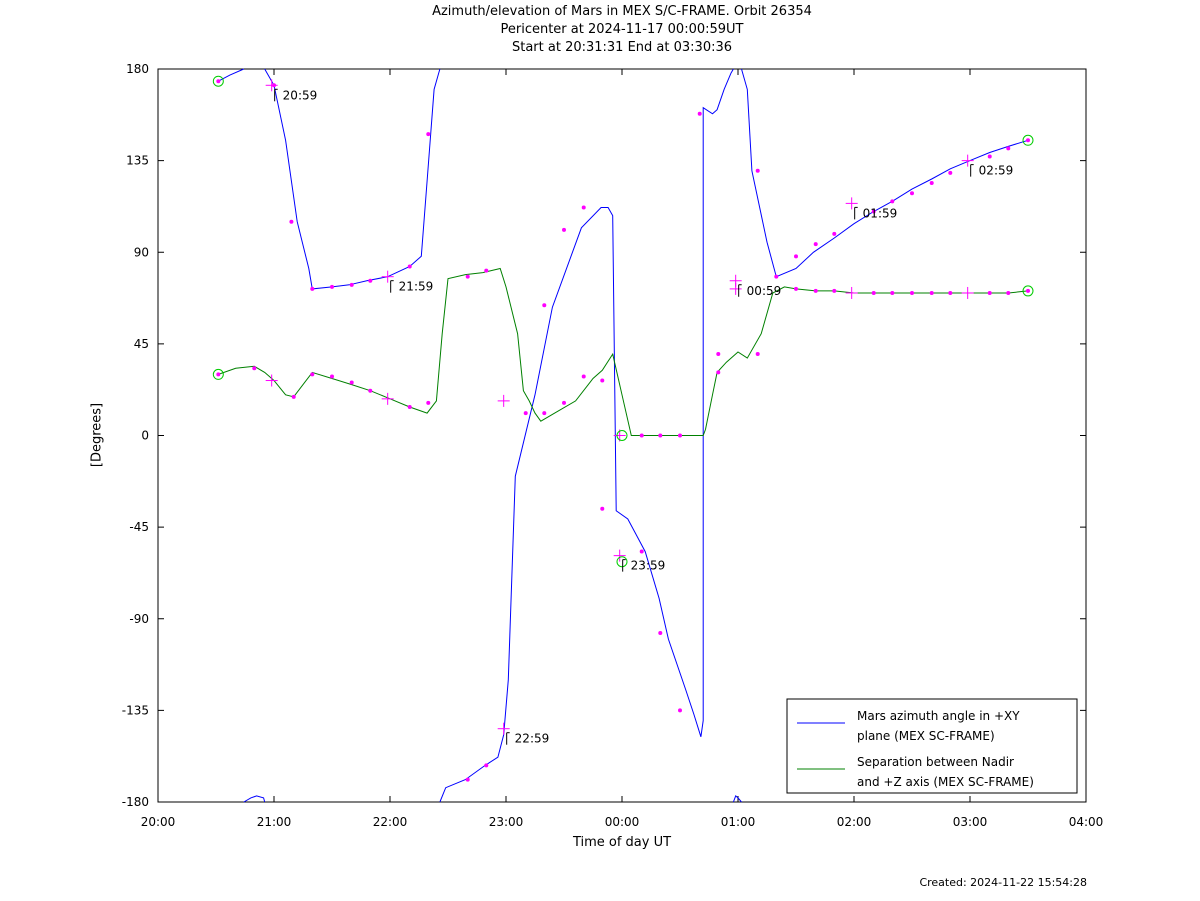 This screenshot has width=1200, height=901. I want to click on x-tick-label: 00:00, so click(622, 822).